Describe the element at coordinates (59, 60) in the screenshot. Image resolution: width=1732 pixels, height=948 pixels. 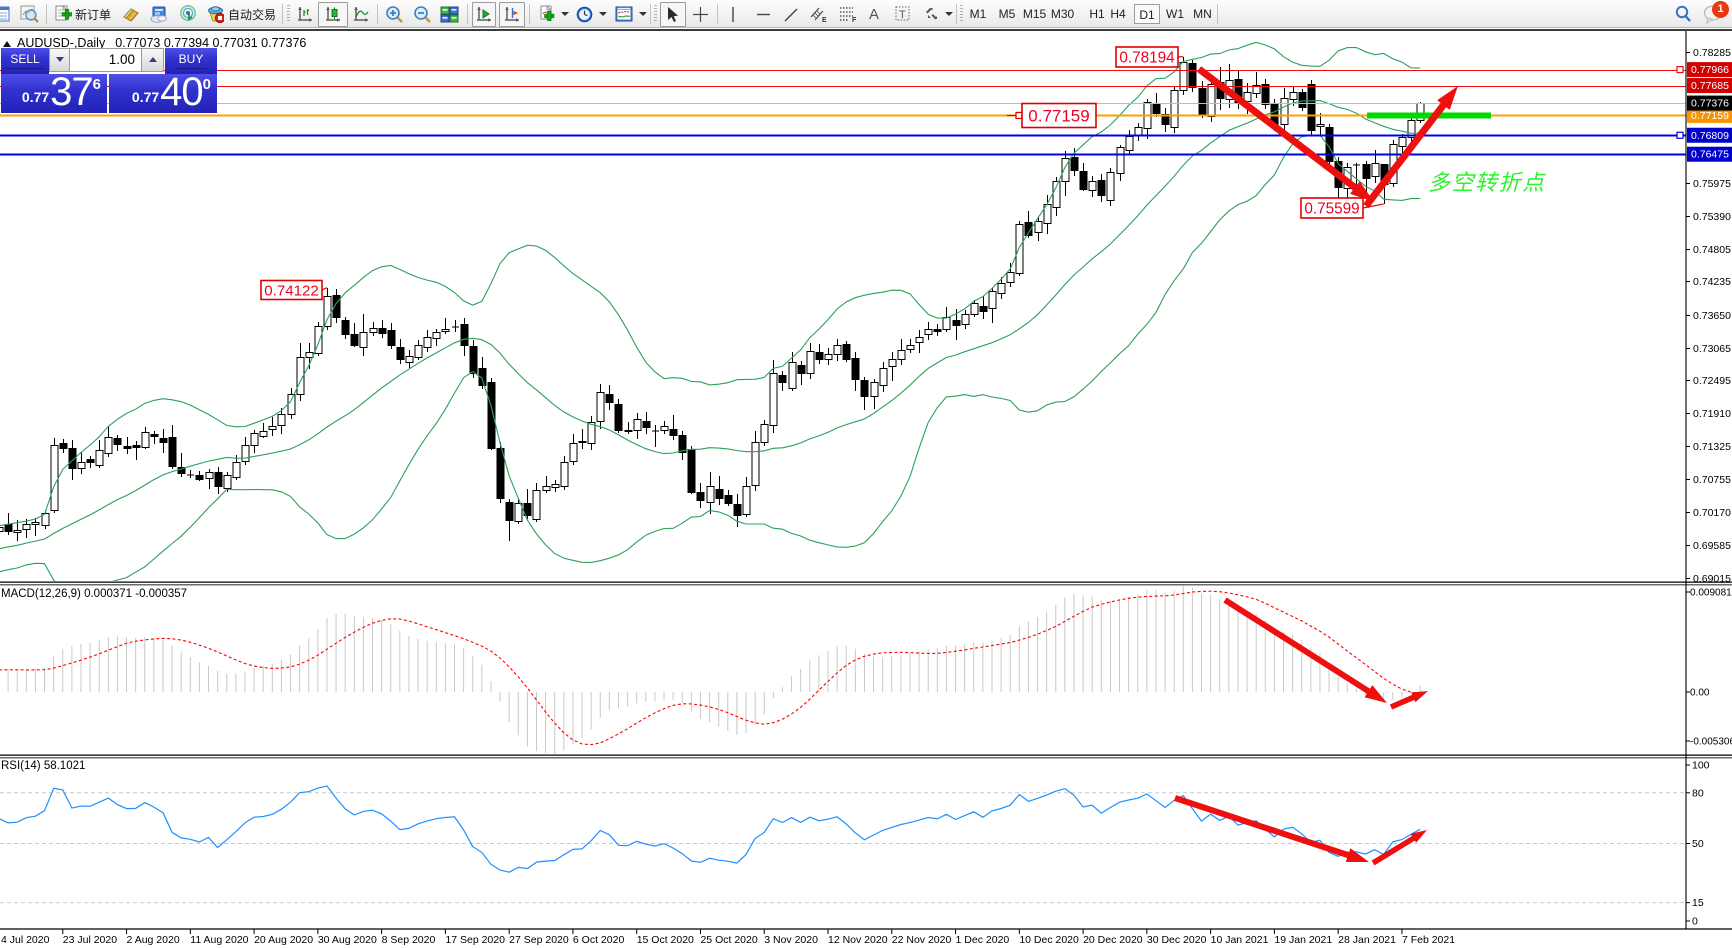
I see `volume-decrease-button` at that location.